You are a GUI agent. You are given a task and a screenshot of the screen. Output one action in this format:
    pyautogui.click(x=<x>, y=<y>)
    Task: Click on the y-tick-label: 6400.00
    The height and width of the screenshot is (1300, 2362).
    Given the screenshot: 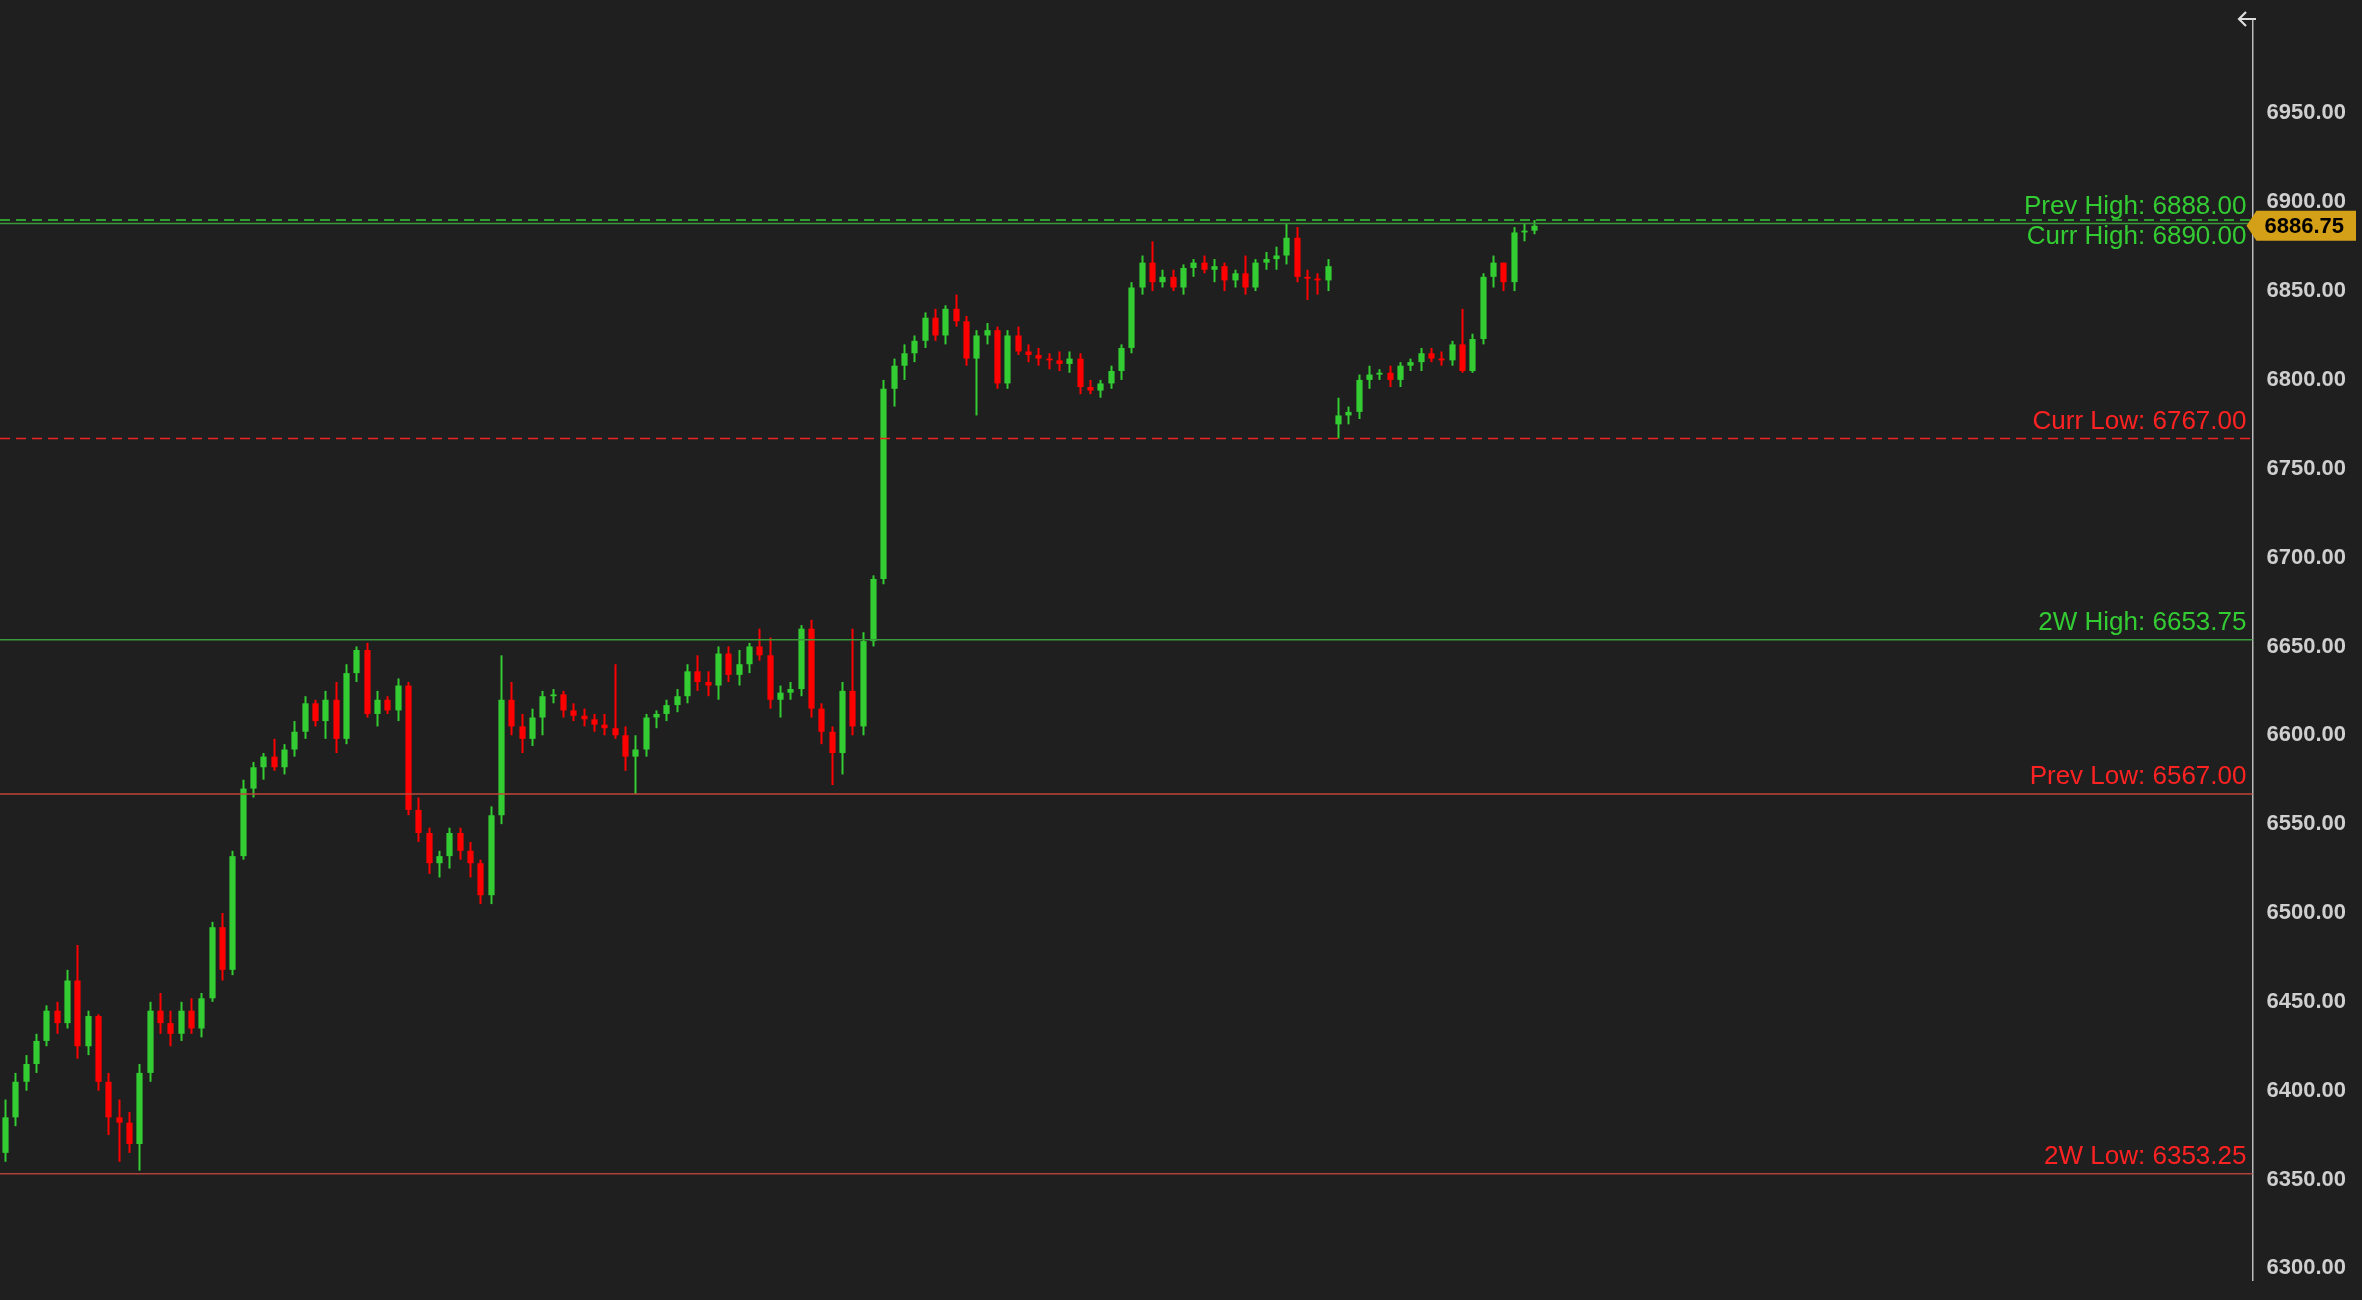 What is the action you would take?
    pyautogui.click(x=2306, y=1089)
    